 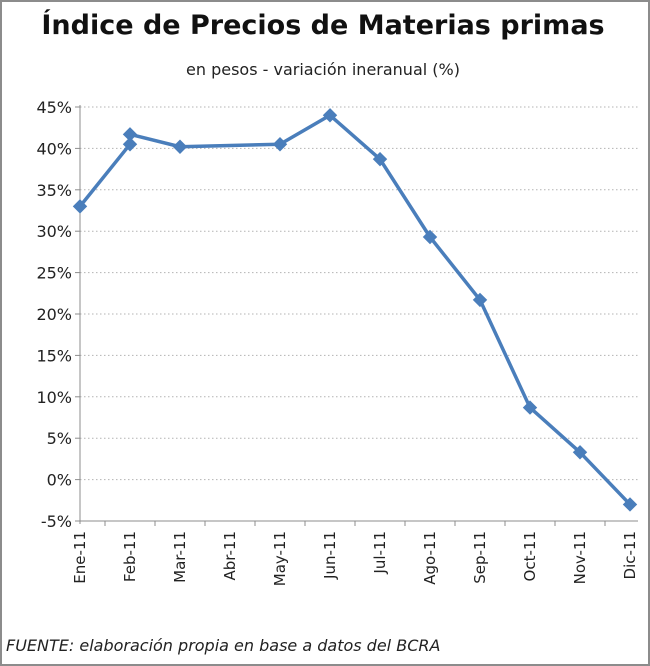 What do you see at coordinates (54, 148) in the screenshot?
I see `y-tick-label: 40%` at bounding box center [54, 148].